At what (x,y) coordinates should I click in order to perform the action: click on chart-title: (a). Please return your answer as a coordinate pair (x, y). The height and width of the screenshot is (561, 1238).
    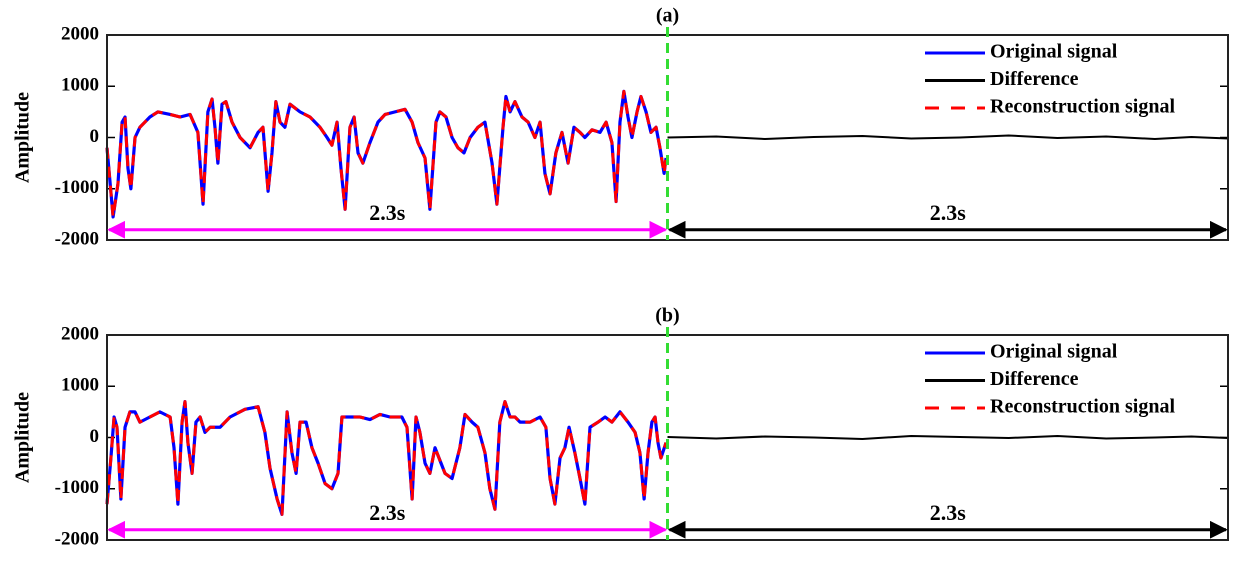
    Looking at the image, I should click on (667, 16).